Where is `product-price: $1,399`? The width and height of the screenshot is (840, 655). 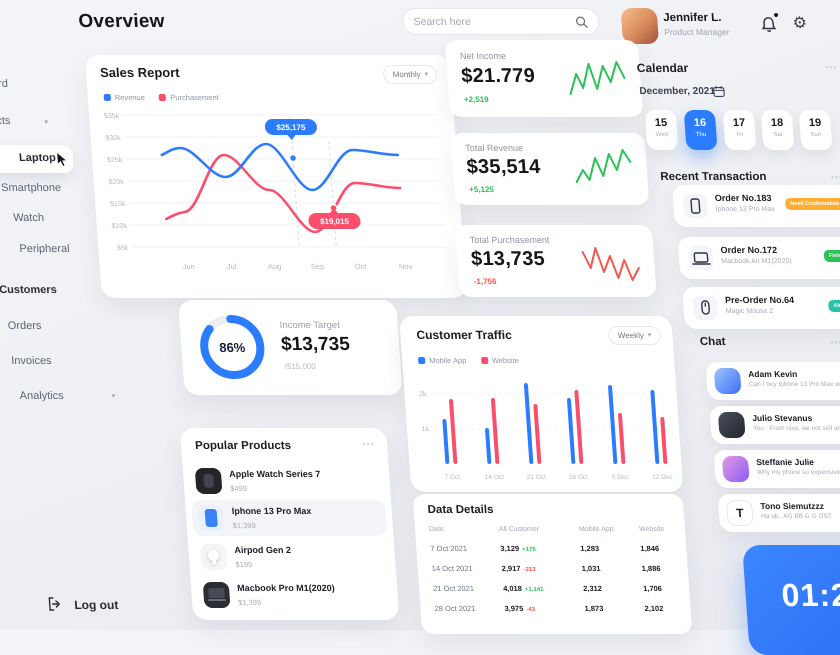 product-price: $1,399 is located at coordinates (250, 602).